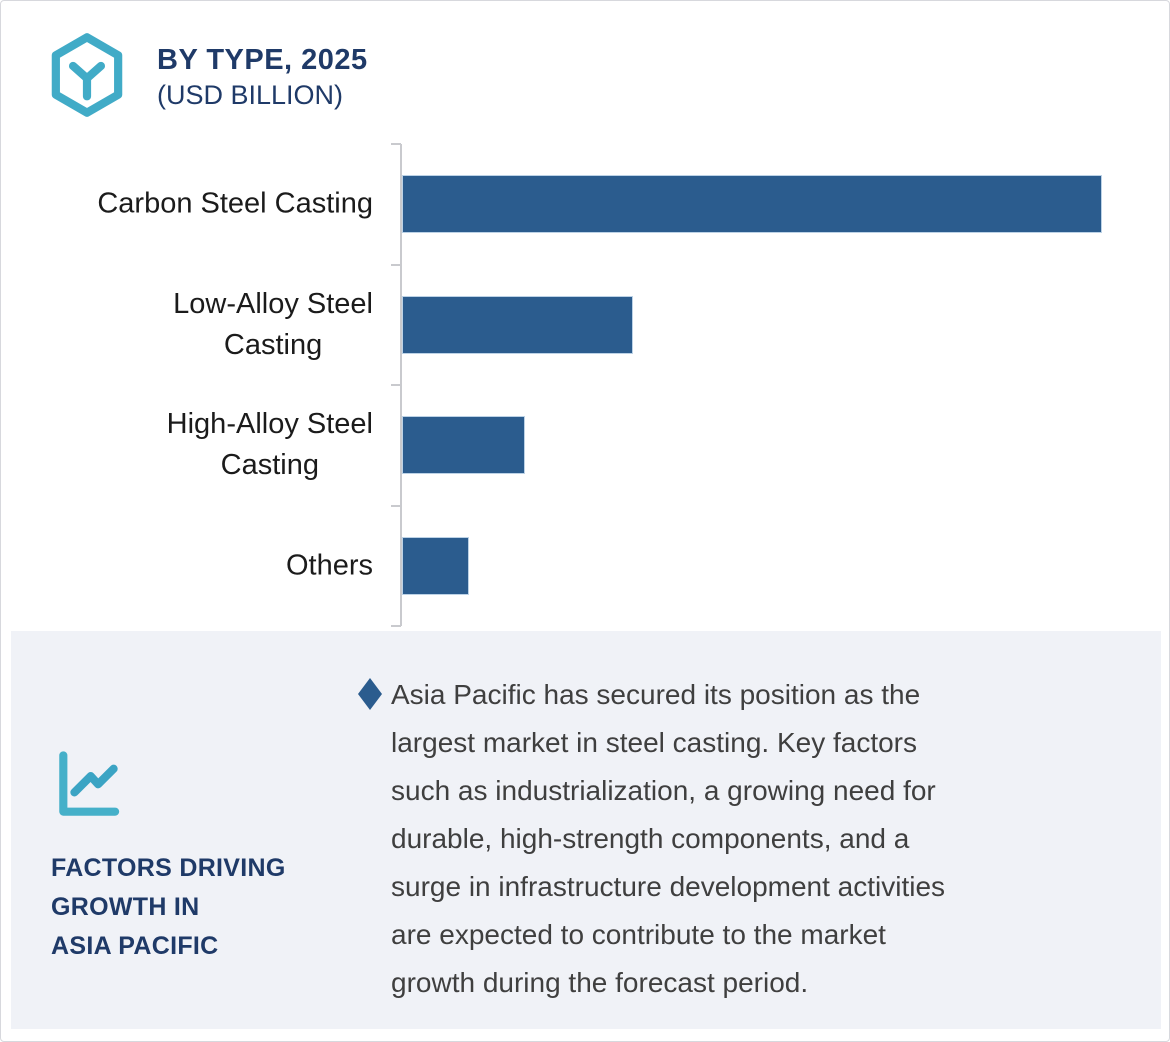 This screenshot has width=1170, height=1042. What do you see at coordinates (269, 445) in the screenshot?
I see `category-label: High-Alloy Steel Casting` at bounding box center [269, 445].